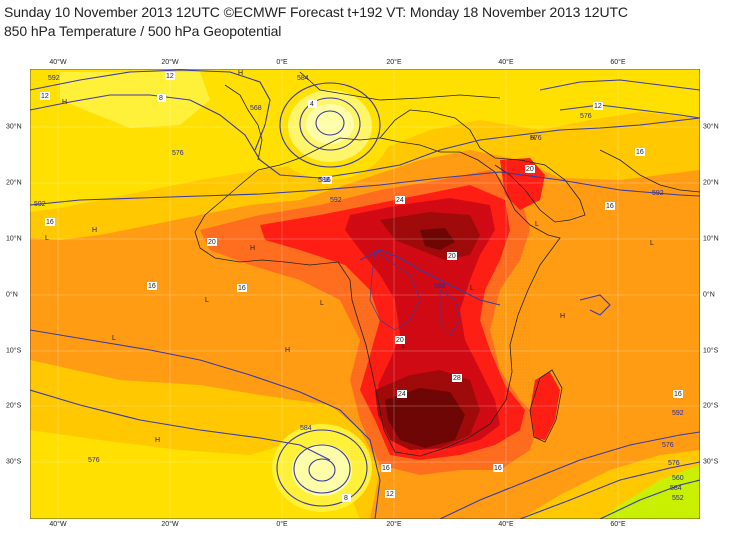 This screenshot has height=538, width=730. What do you see at coordinates (415, 292) in the screenshot?
I see `inland-waters` at bounding box center [415, 292].